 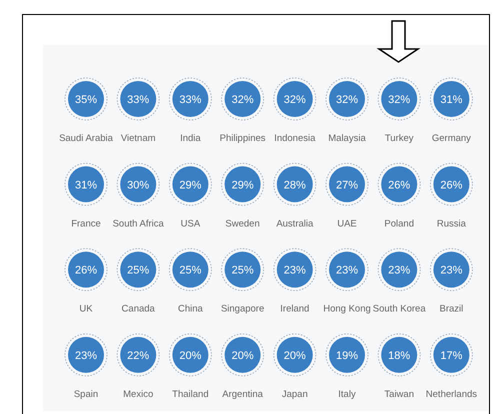 What do you see at coordinates (243, 138) in the screenshot?
I see `category-label: Philippines` at bounding box center [243, 138].